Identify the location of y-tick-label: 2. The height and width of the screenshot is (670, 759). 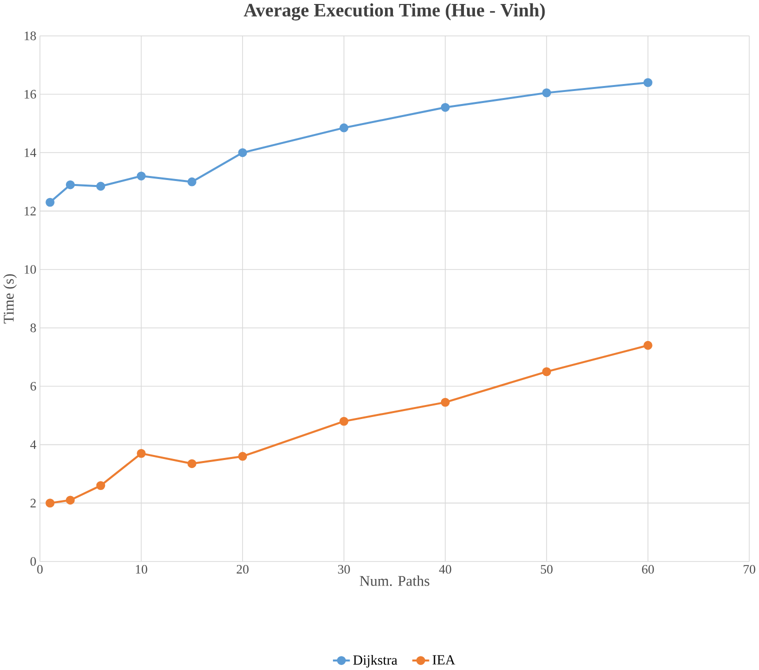
(33, 503).